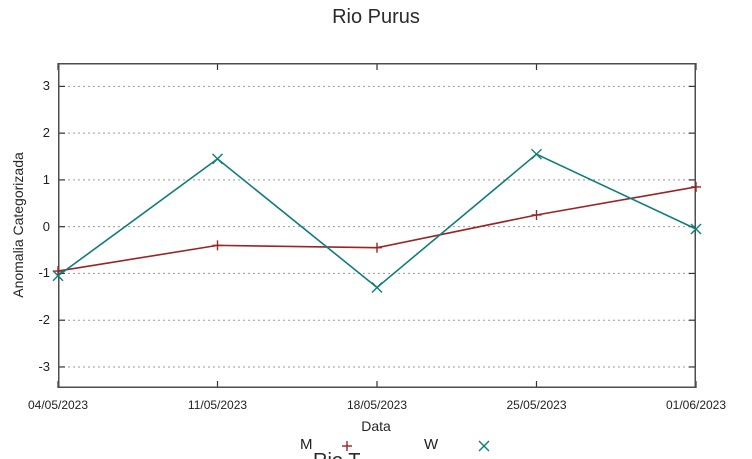 The image size is (752, 459). What do you see at coordinates (46, 179) in the screenshot?
I see `y-tick-label: 1` at bounding box center [46, 179].